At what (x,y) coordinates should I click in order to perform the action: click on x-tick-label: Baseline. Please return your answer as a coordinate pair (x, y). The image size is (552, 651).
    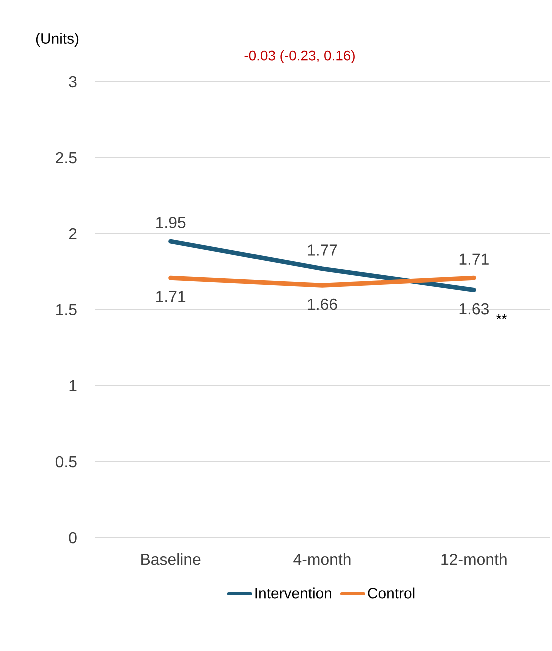
    Looking at the image, I should click on (171, 560).